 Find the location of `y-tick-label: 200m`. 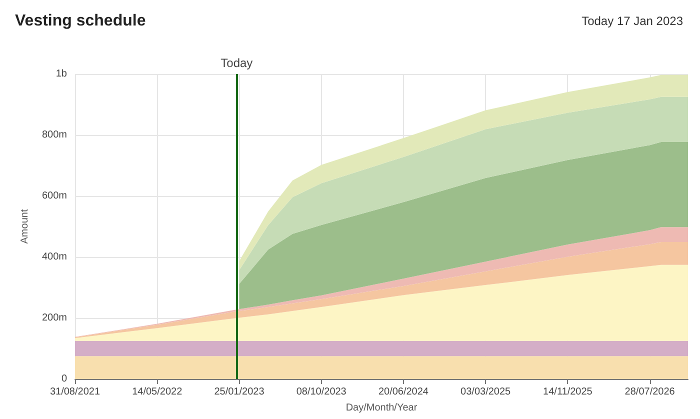

y-tick-label: 200m is located at coordinates (54, 318).